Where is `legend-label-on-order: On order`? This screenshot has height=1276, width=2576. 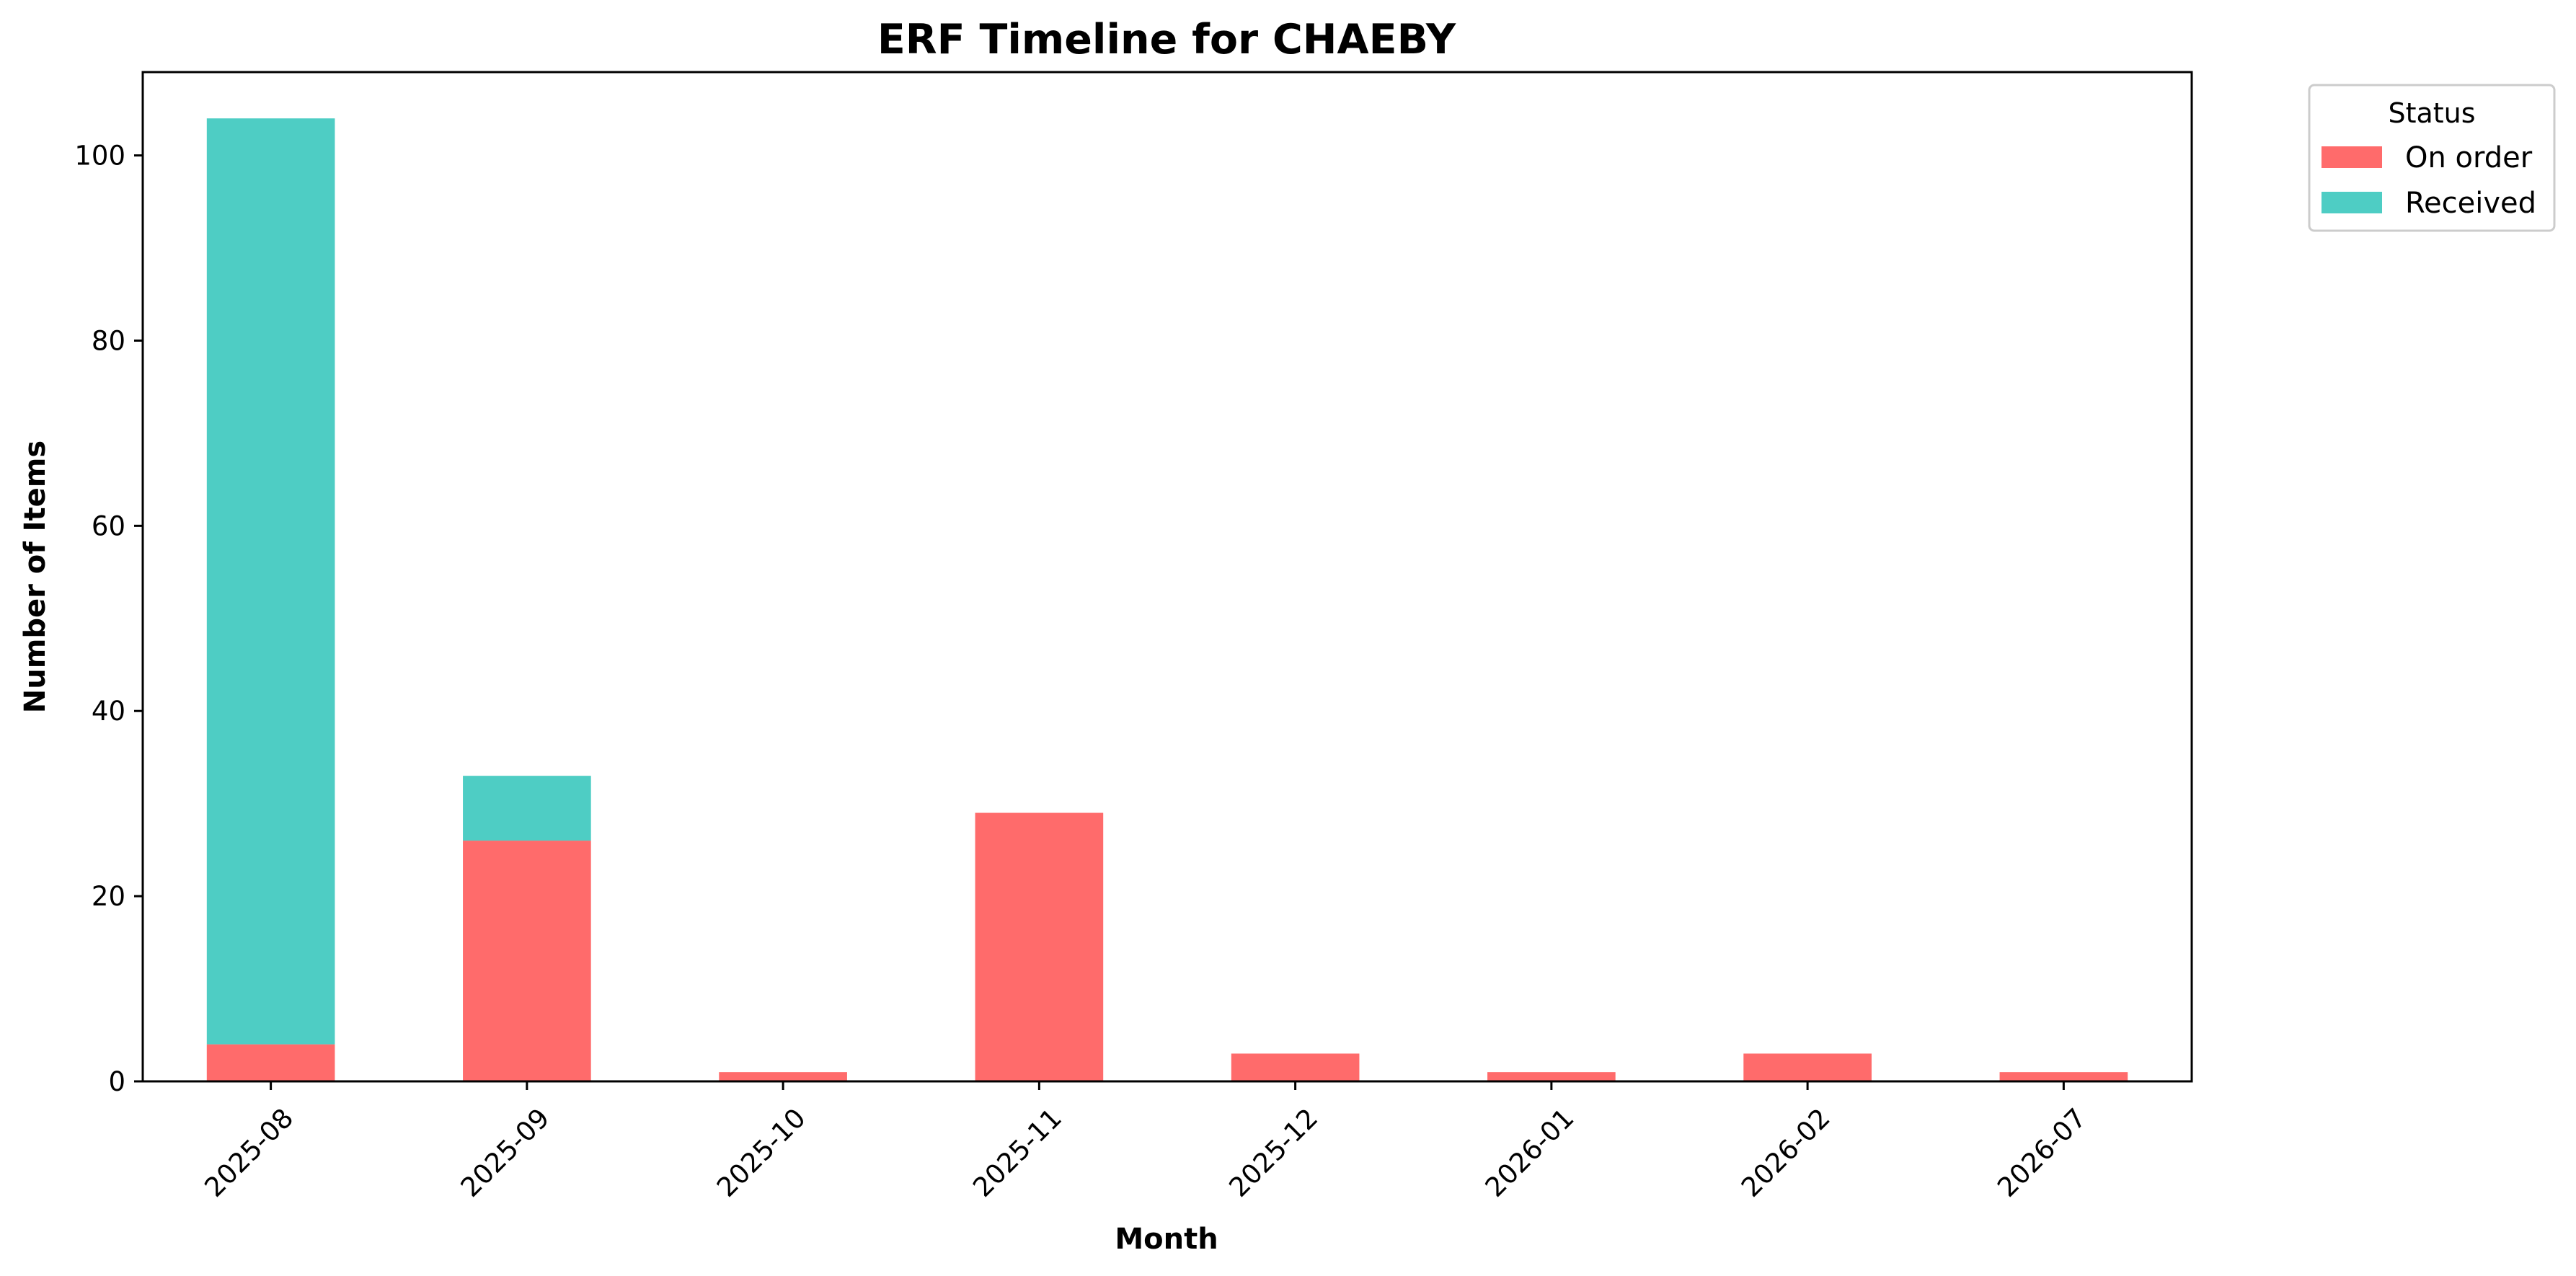
legend-label-on-order: On order is located at coordinates (2469, 157).